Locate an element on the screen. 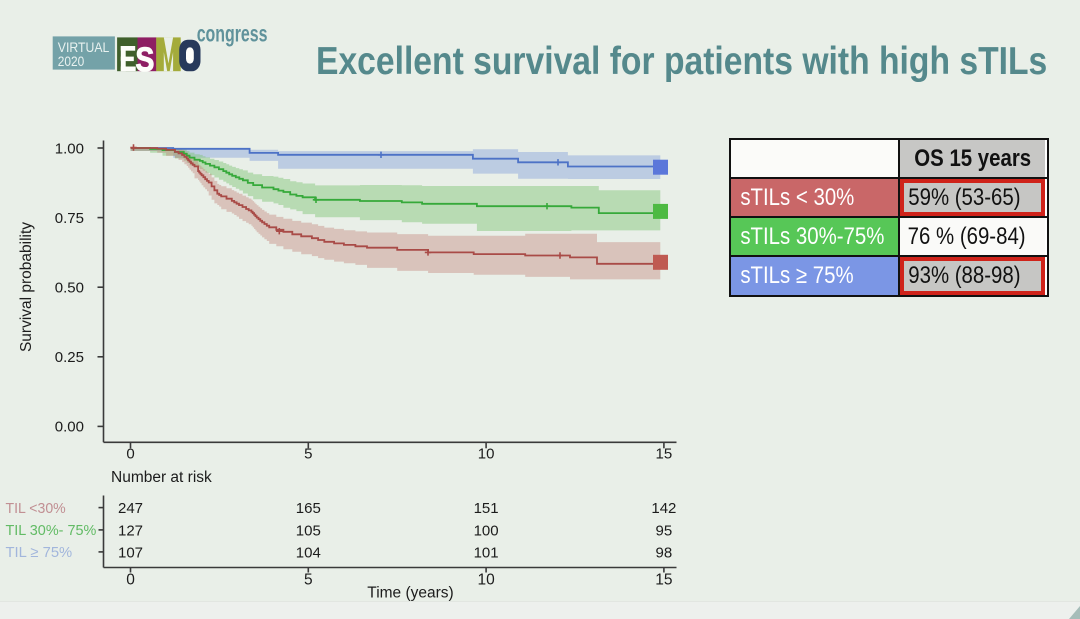 The image size is (1080, 619). svg-text: 101 is located at coordinates (486, 552).